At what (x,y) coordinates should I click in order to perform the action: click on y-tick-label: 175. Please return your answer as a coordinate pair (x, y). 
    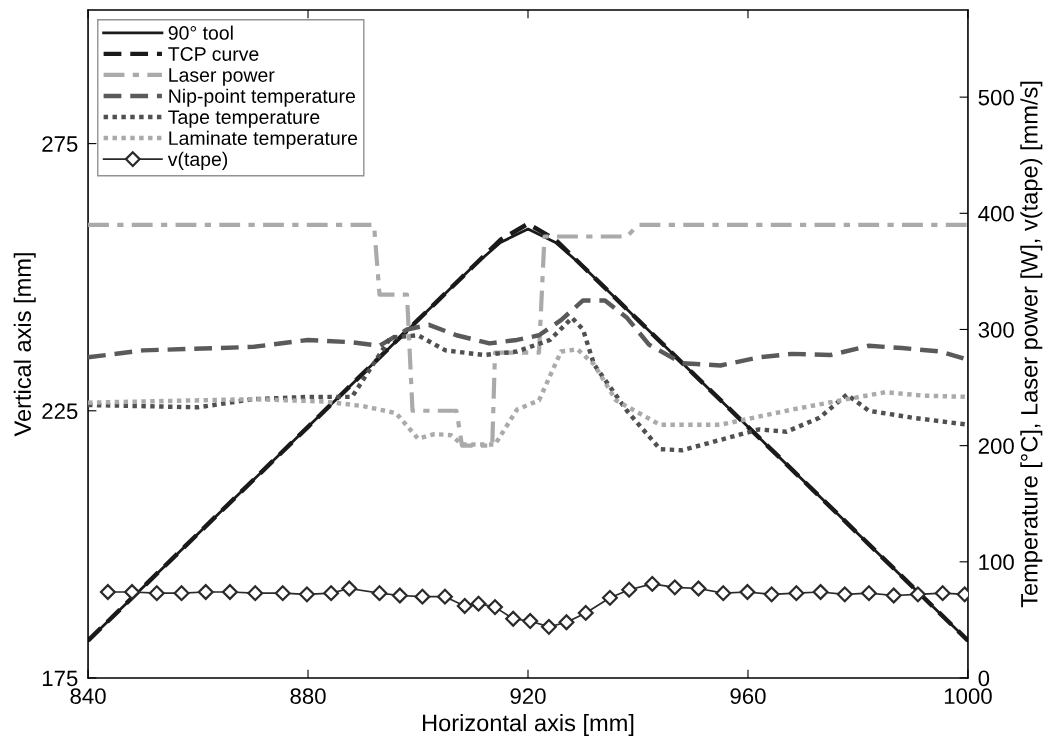
    Looking at the image, I should click on (60, 678).